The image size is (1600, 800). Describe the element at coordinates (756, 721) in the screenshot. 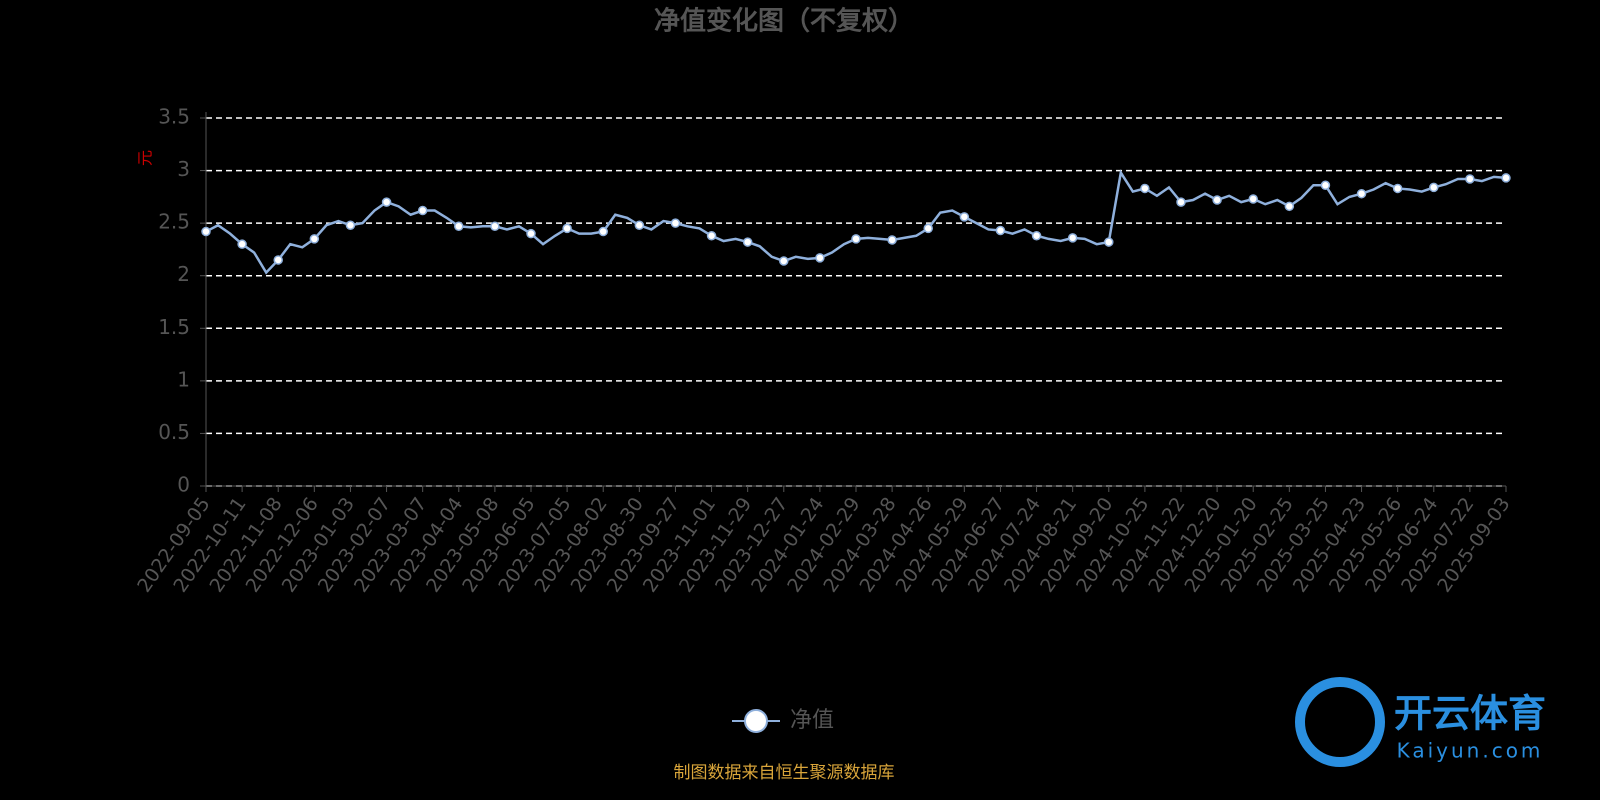

I see `legend-marker` at that location.